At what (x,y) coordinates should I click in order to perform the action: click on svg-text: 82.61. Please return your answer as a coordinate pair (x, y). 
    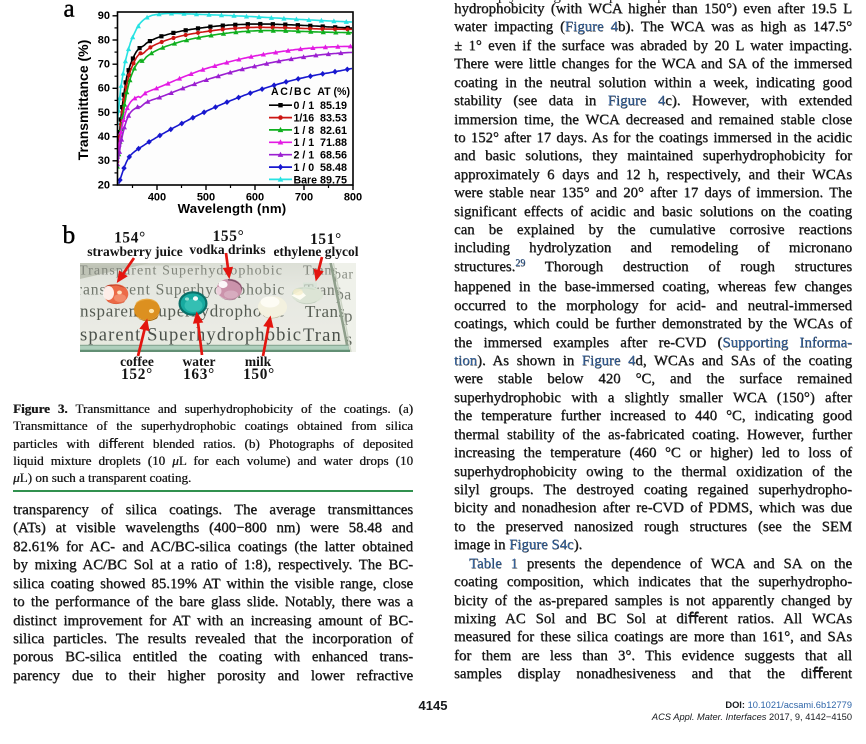
    Looking at the image, I should click on (333, 131).